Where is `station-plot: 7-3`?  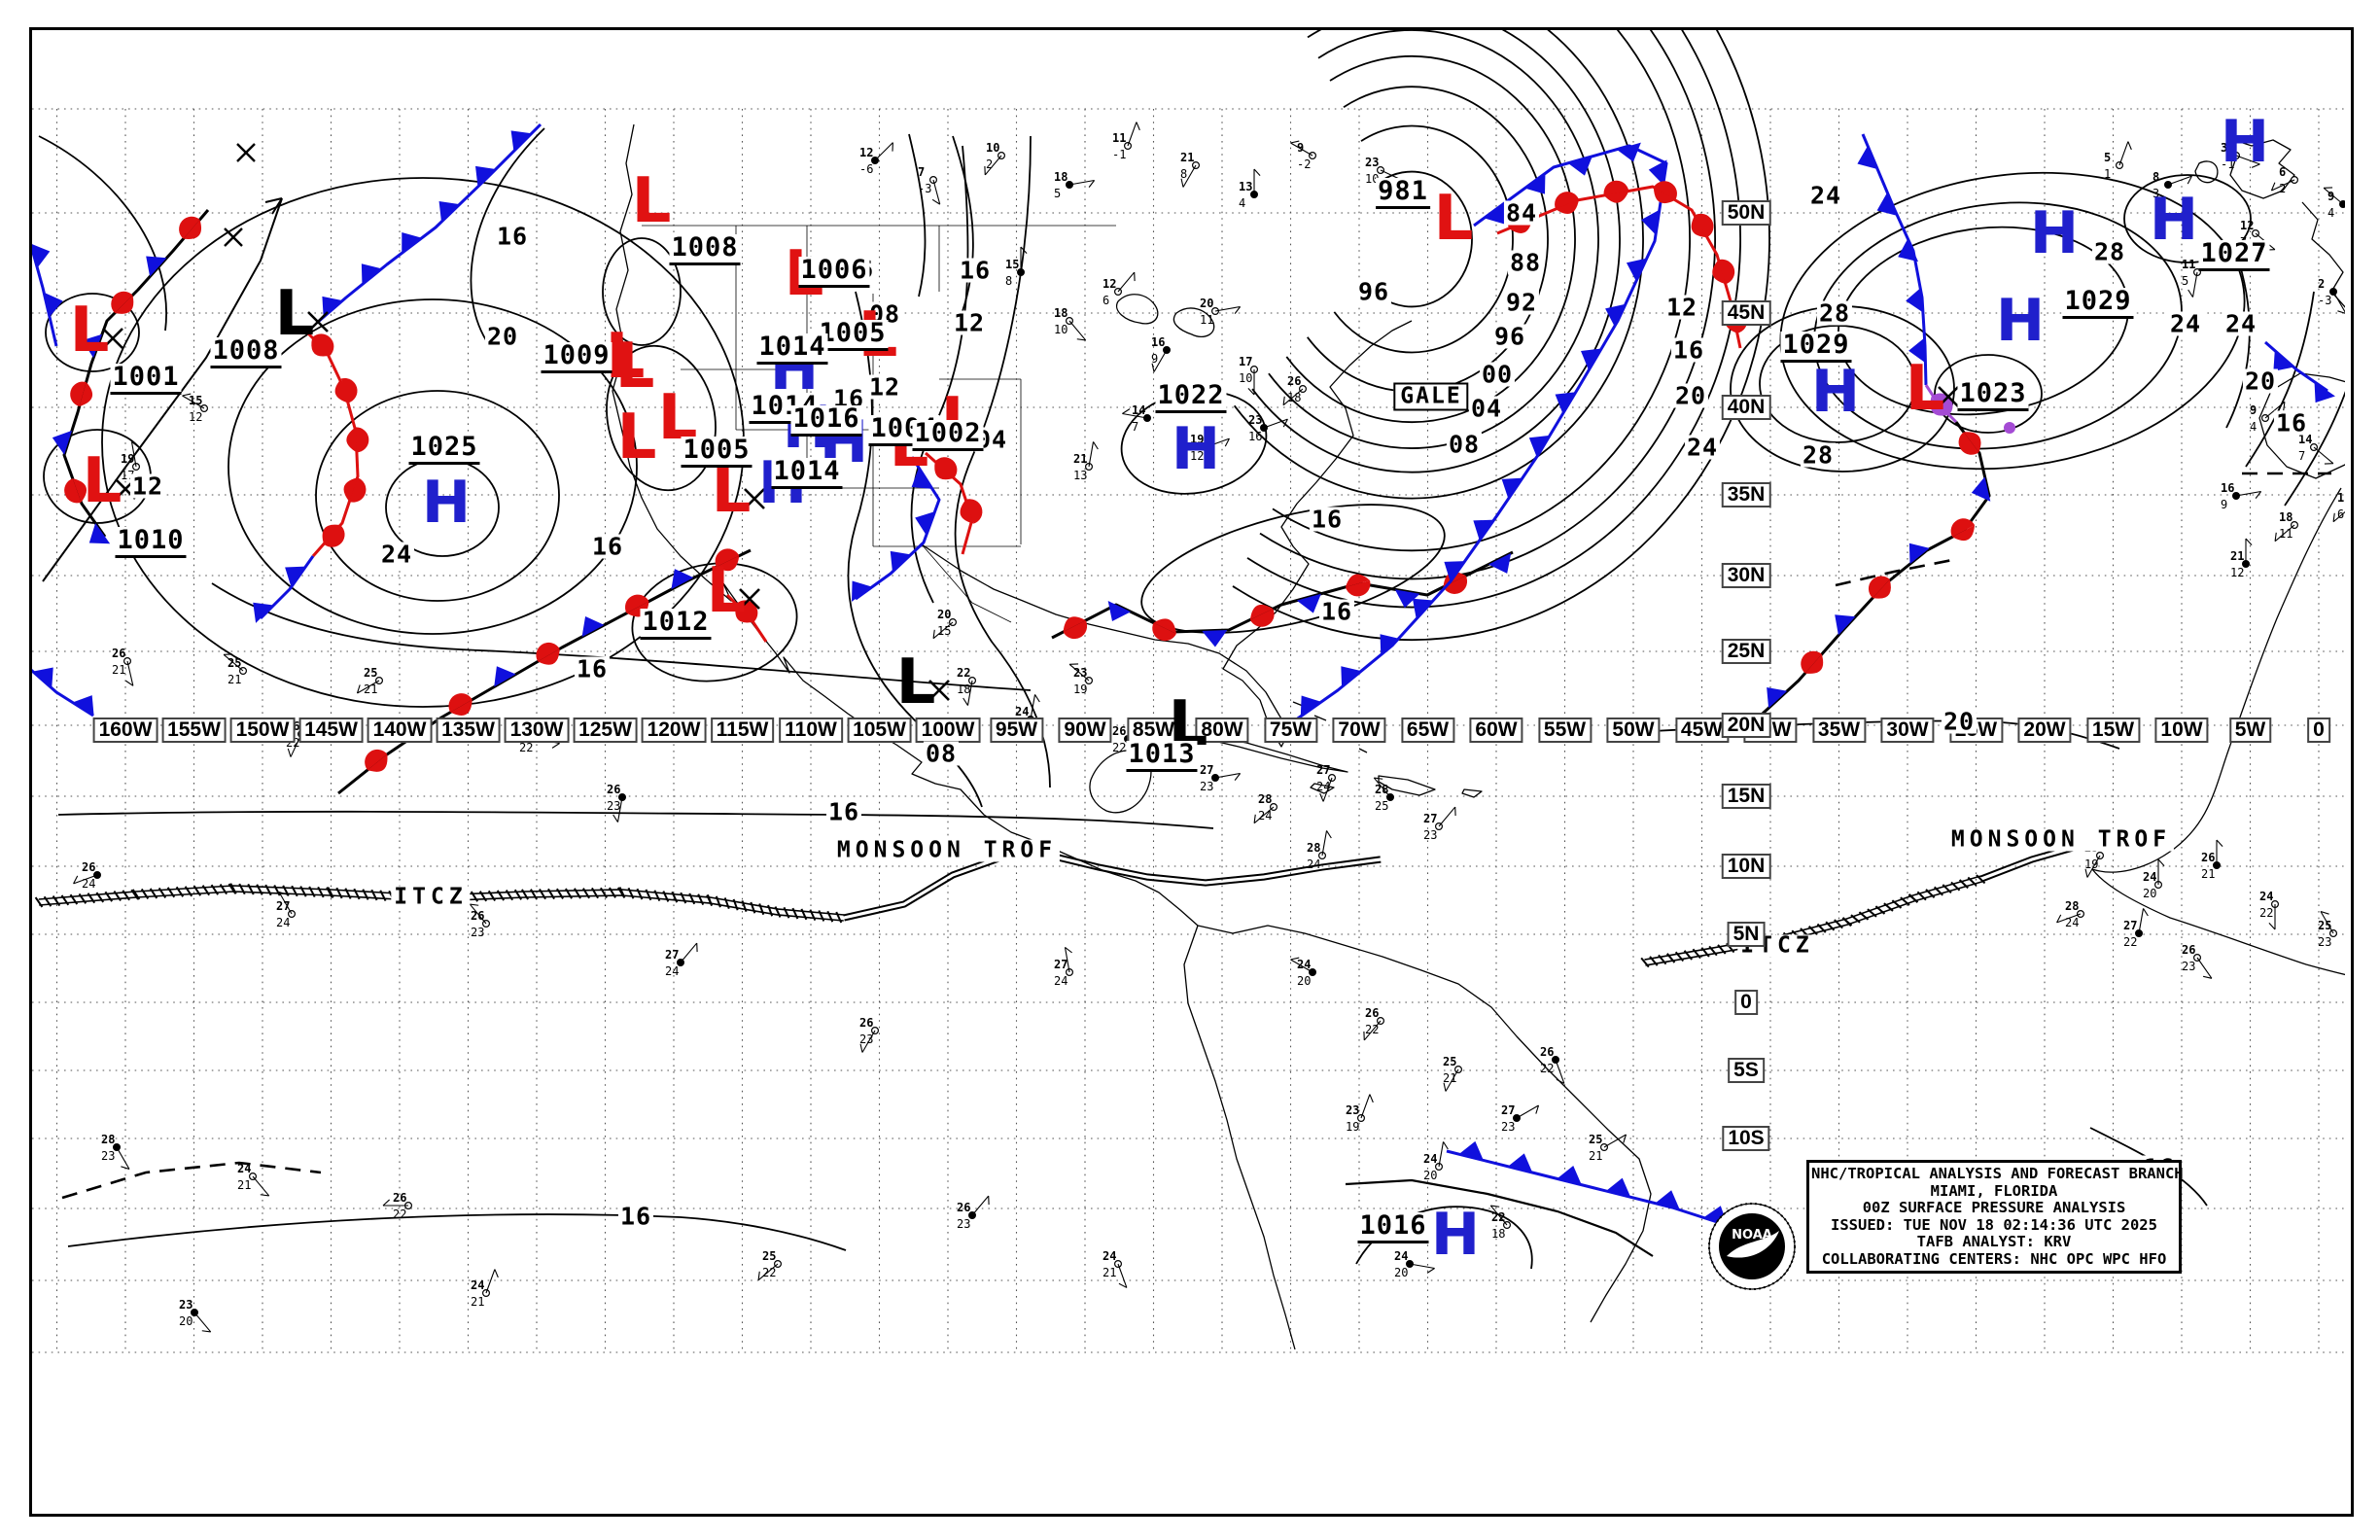 station-plot: 7-3 is located at coordinates (929, 185).